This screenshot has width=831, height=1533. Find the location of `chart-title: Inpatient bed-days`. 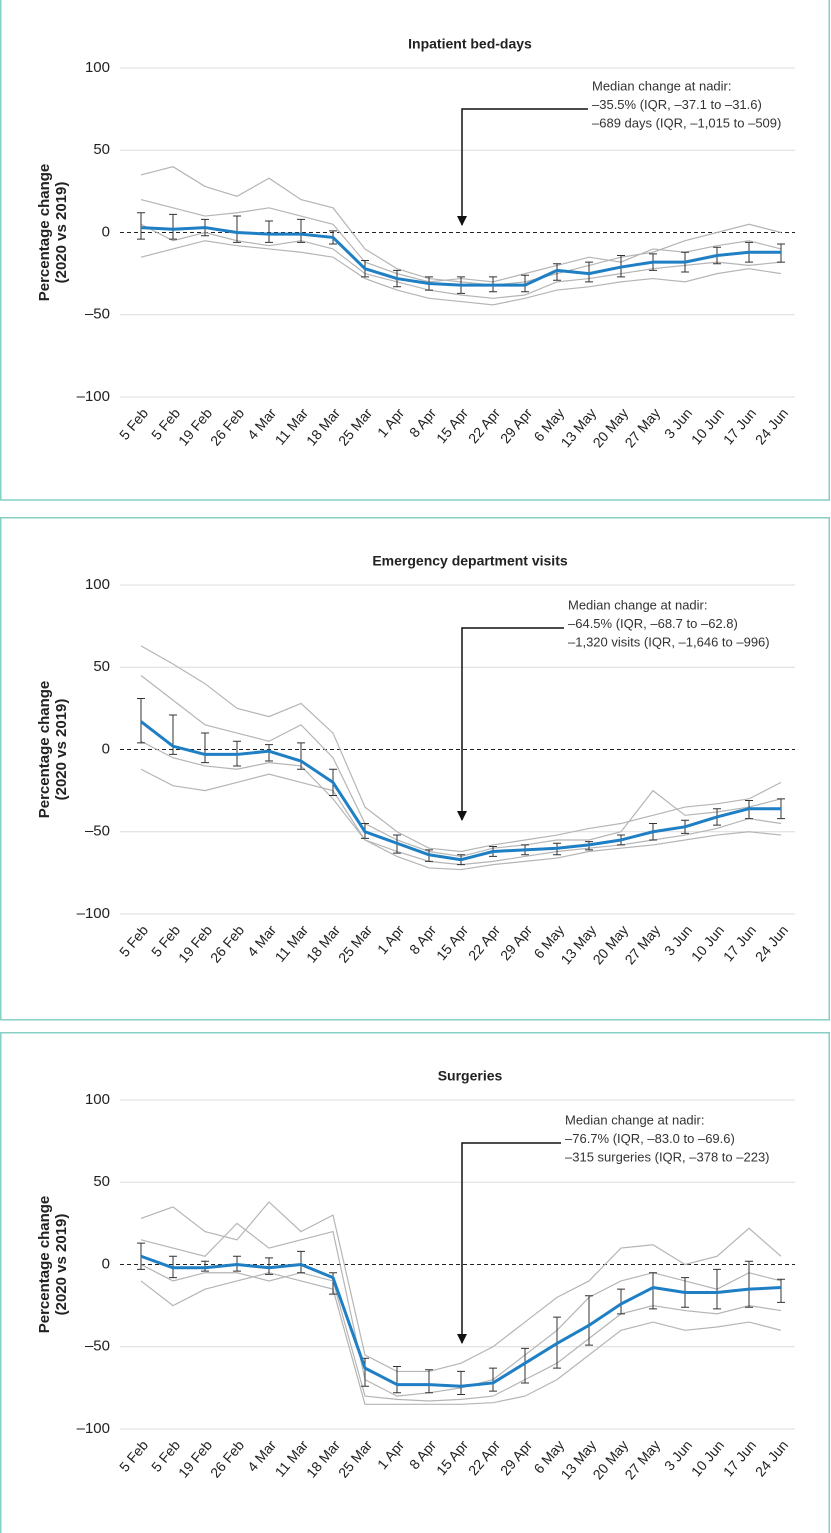

chart-title: Inpatient bed-days is located at coordinates (470, 44).